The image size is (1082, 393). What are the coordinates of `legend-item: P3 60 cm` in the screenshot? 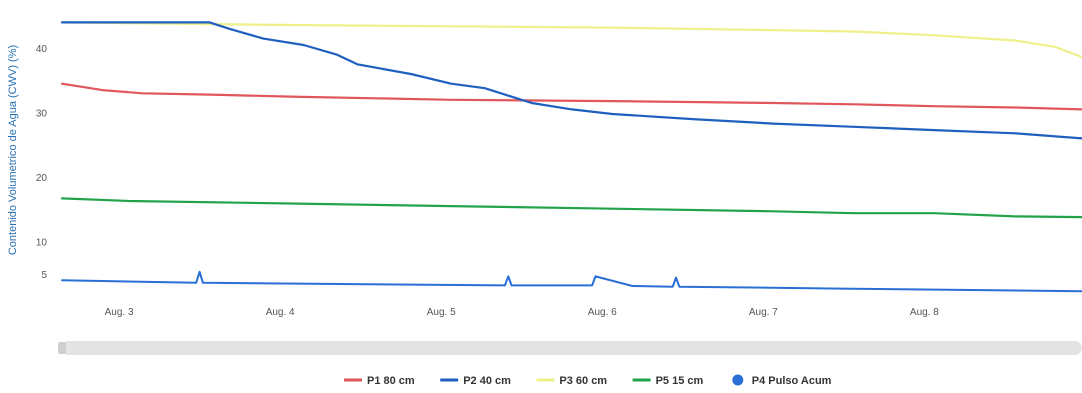 It's located at (583, 381).